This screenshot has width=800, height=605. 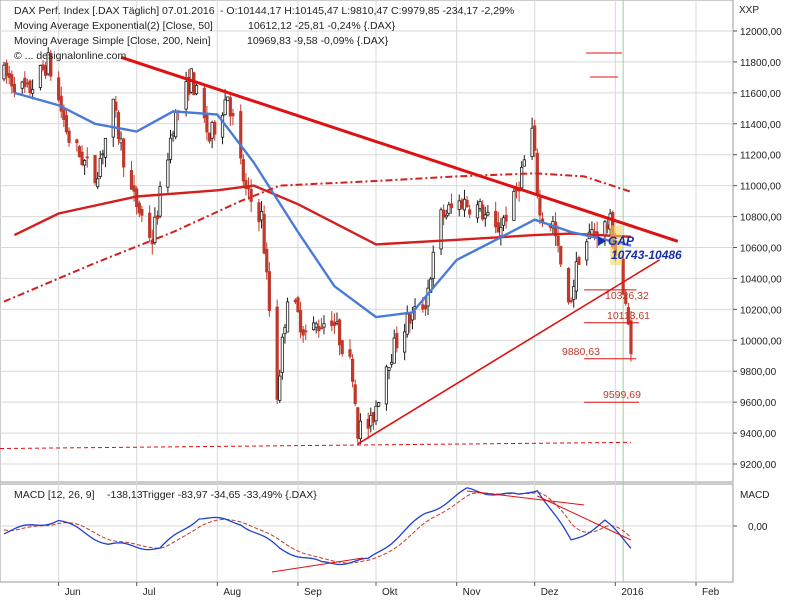 What do you see at coordinates (758, 403) in the screenshot?
I see `y-tick-label: 9600,00` at bounding box center [758, 403].